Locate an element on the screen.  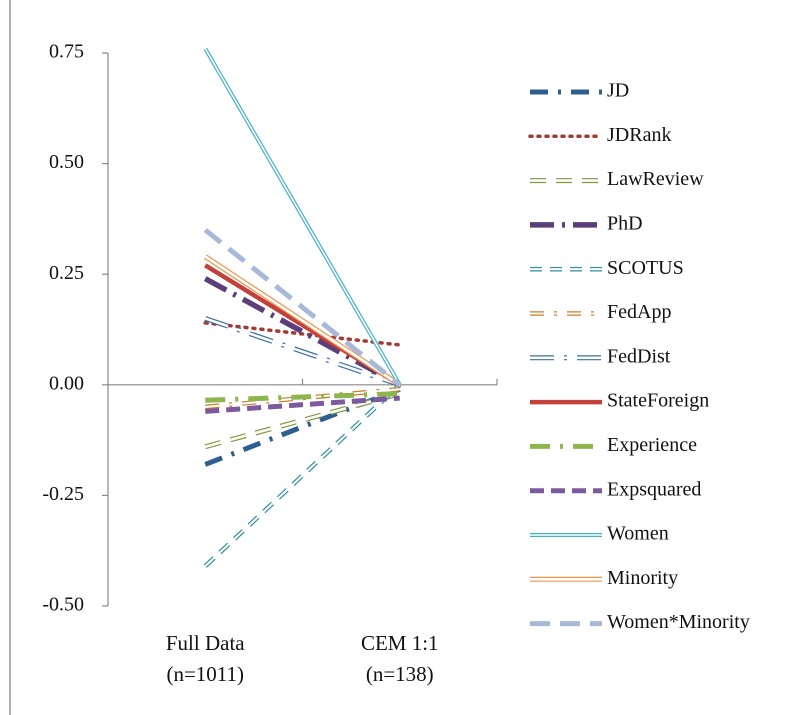
legend-label: Women is located at coordinates (638, 534).